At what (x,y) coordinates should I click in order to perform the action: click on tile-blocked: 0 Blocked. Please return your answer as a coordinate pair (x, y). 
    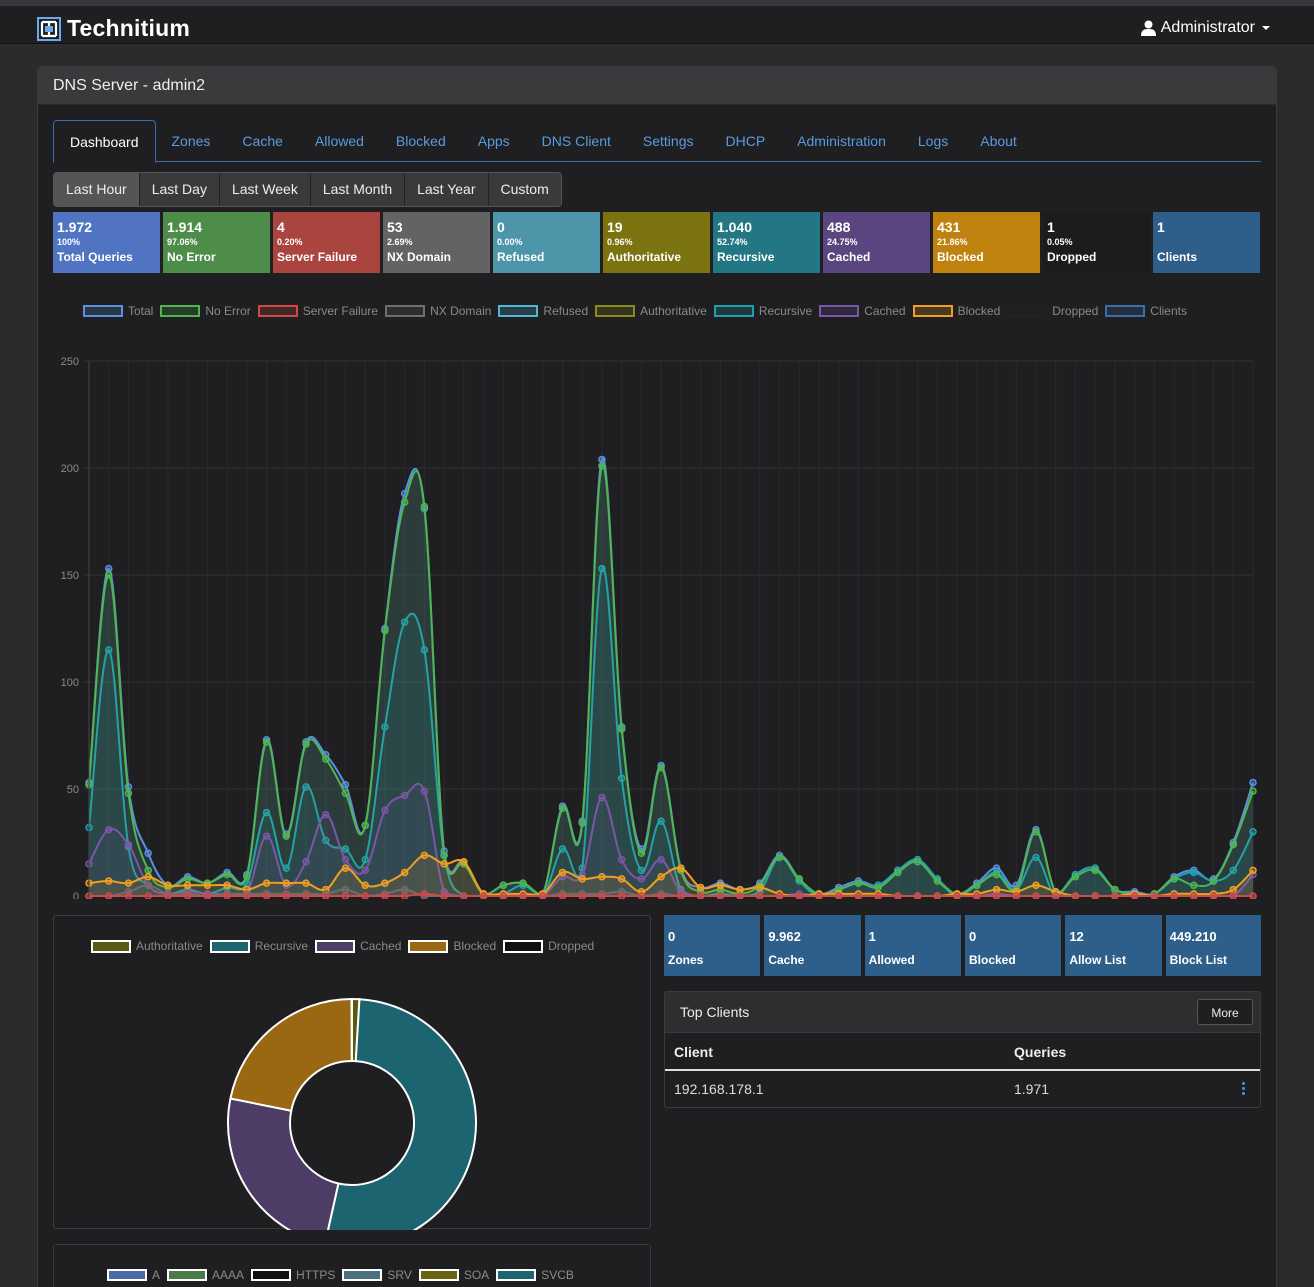
    Looking at the image, I should click on (1013, 945).